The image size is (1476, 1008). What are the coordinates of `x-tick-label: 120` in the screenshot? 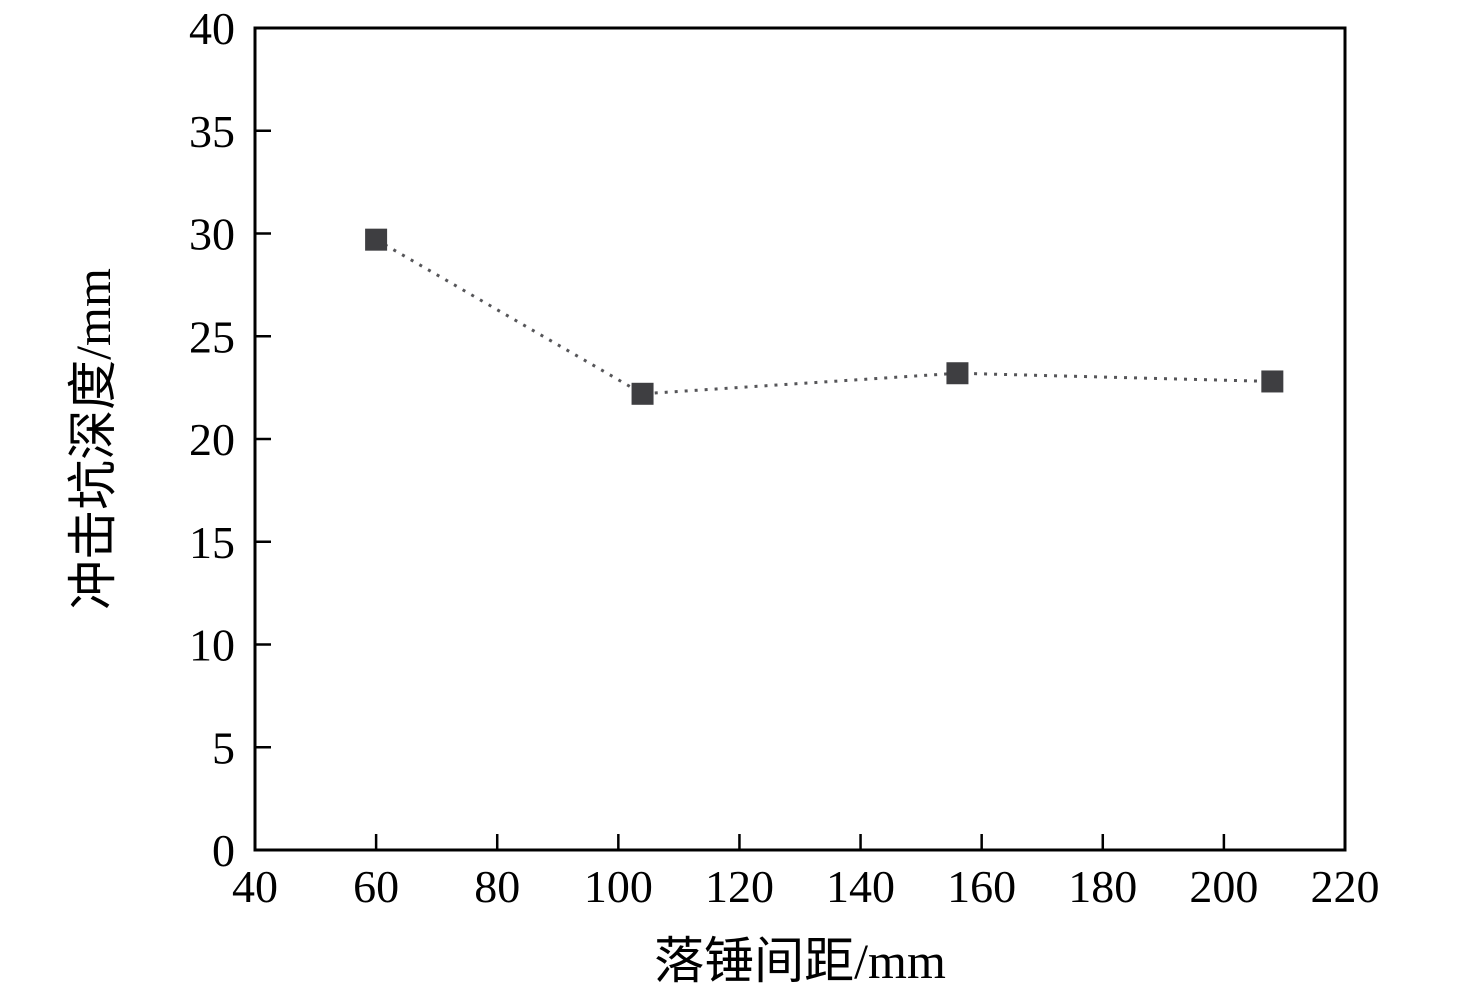 It's located at (739, 886).